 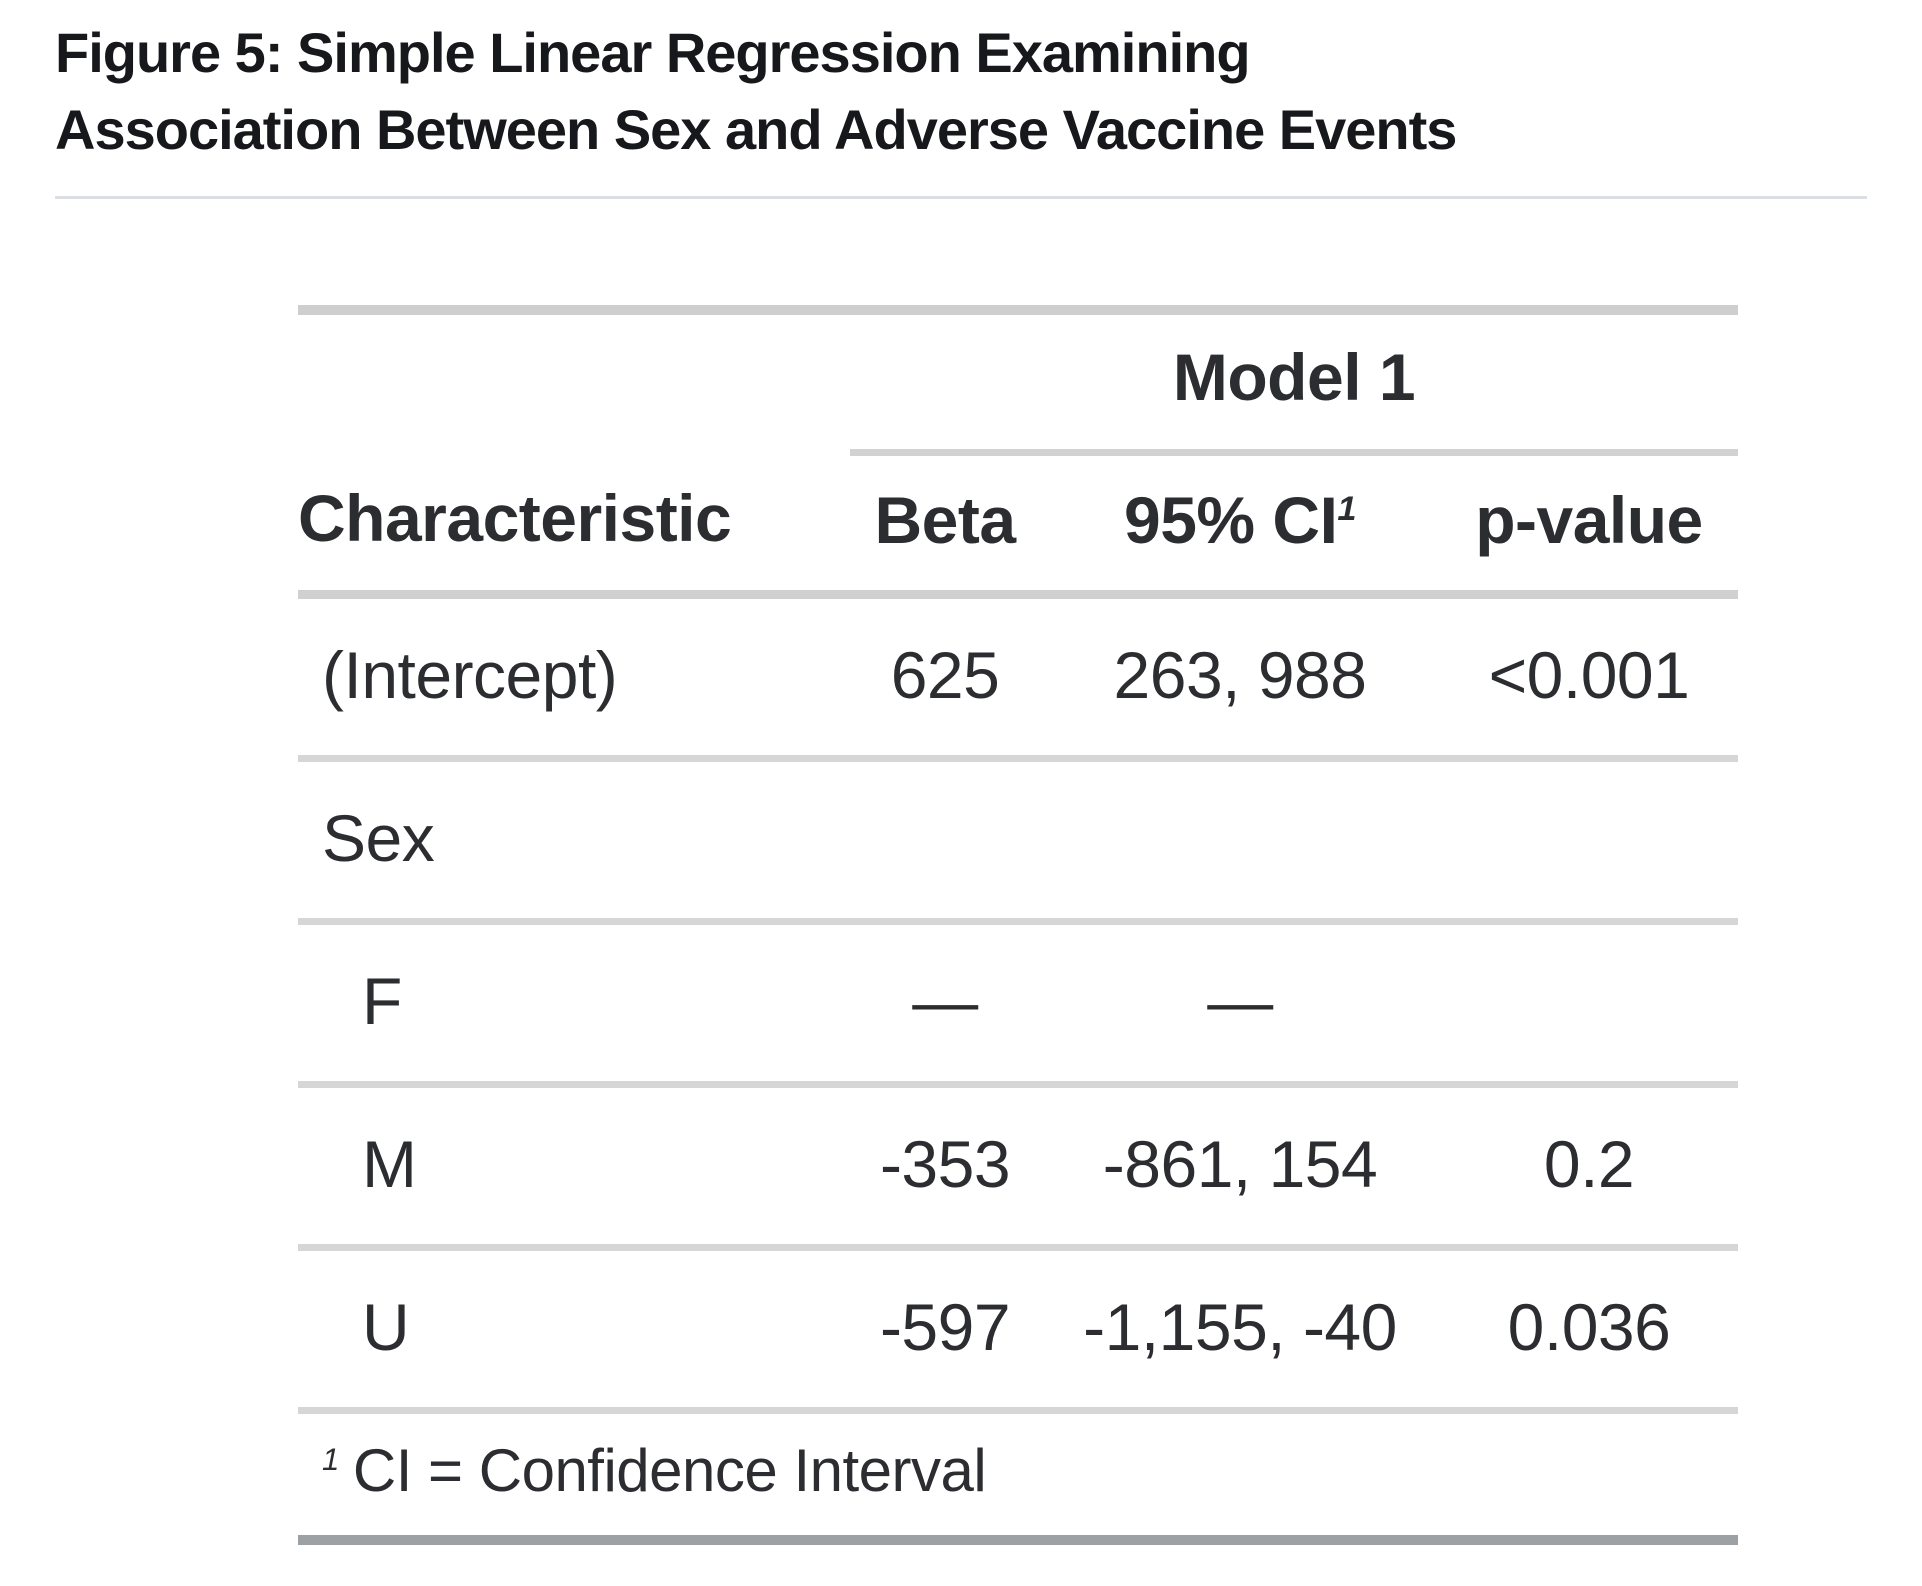 What do you see at coordinates (574, 841) in the screenshot?
I see `row-label: Sex` at bounding box center [574, 841].